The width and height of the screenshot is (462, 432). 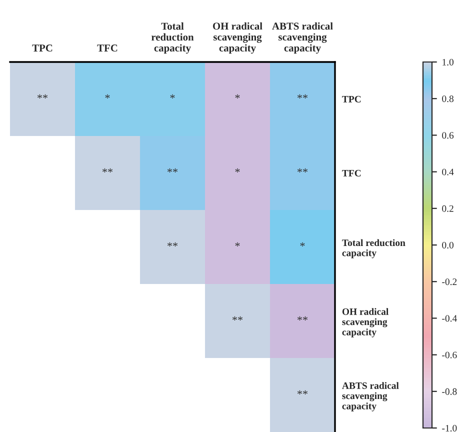 What do you see at coordinates (448, 172) in the screenshot?
I see `color-bar-label: 0.4` at bounding box center [448, 172].